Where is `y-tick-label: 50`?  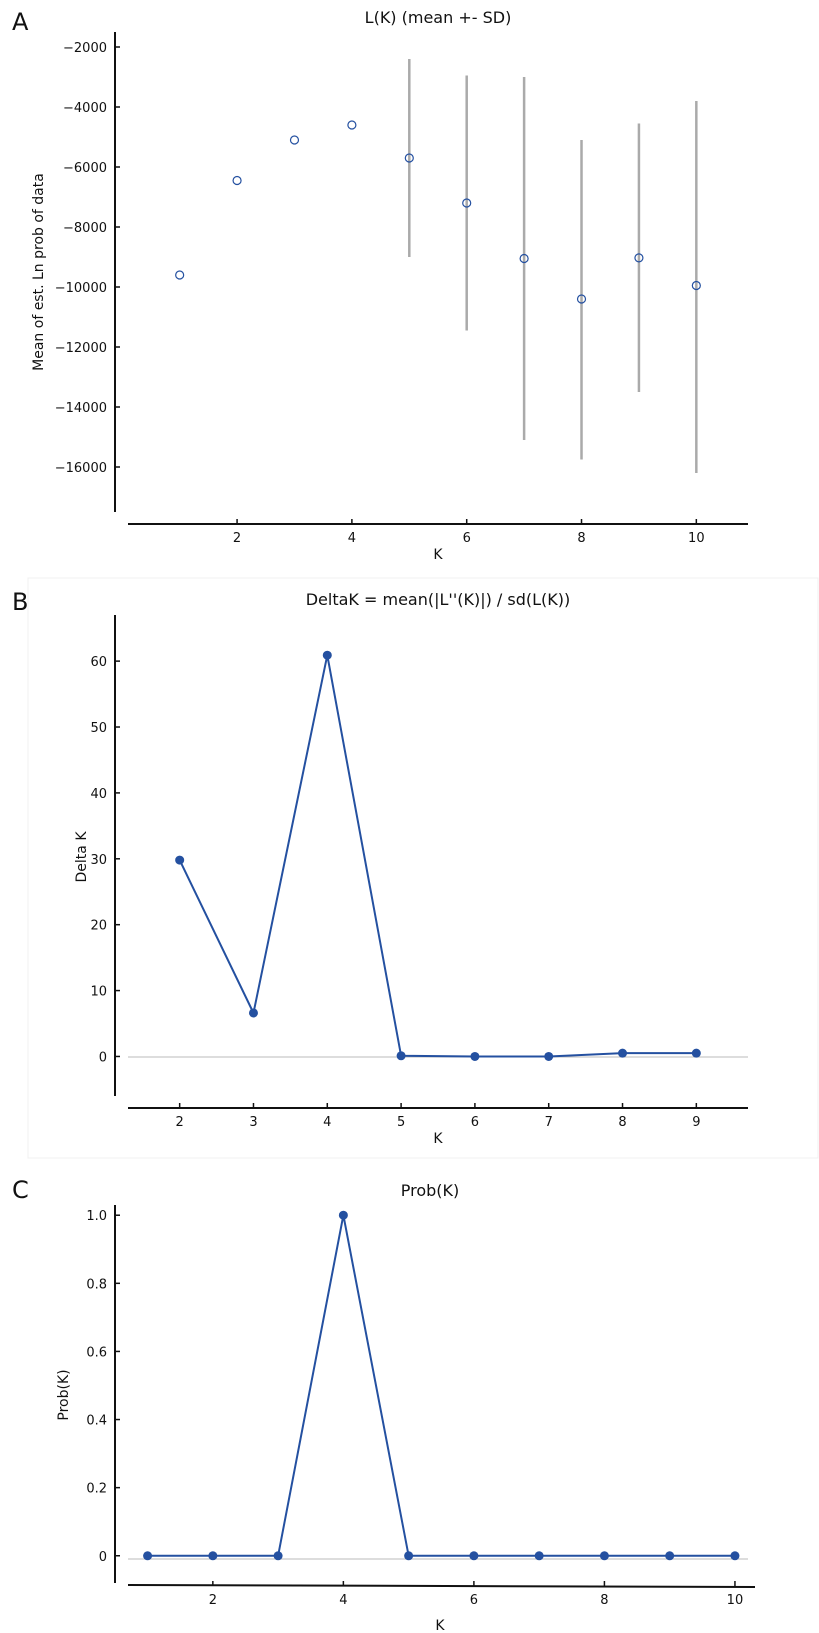
y-tick-label: 50 is located at coordinates (98, 728).